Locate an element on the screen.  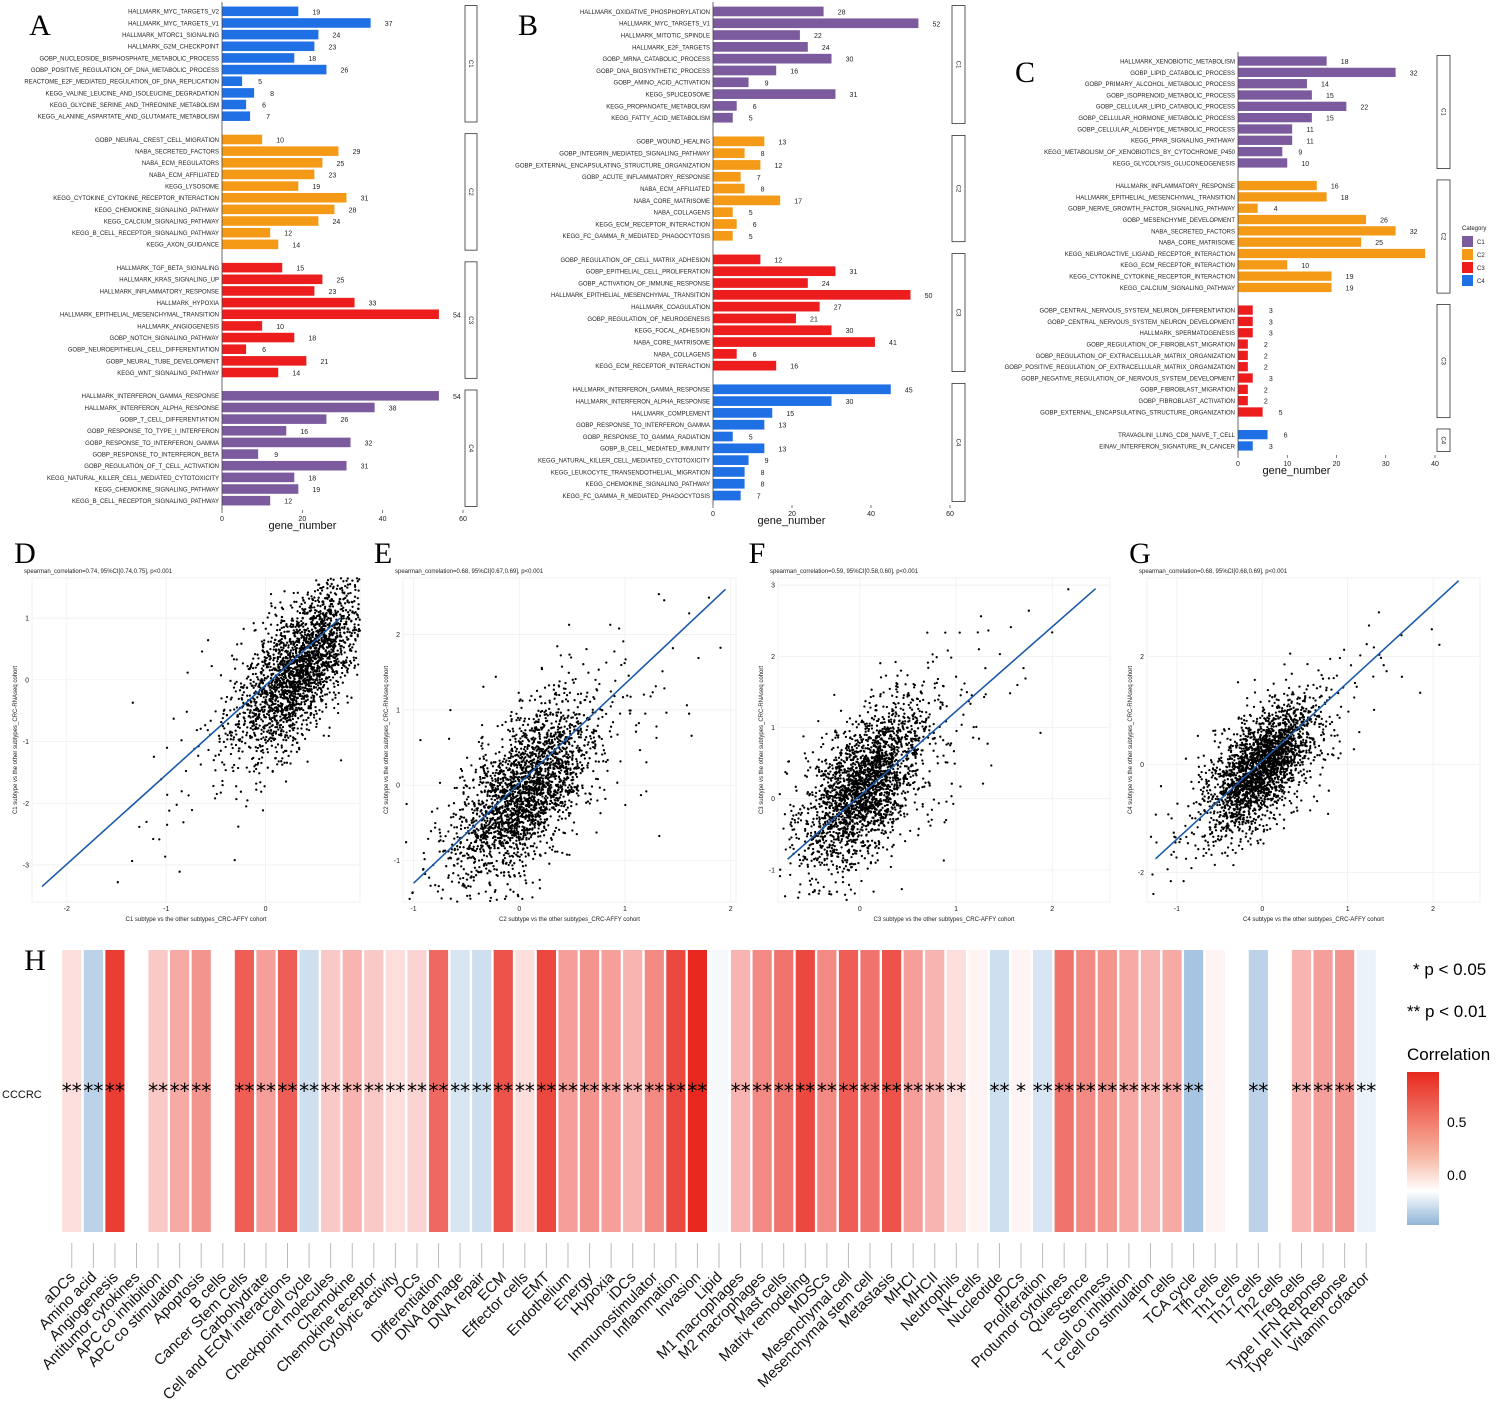
term-label: GOBP_RESPONSE_TO_GAMMA_RADIATION is located at coordinates (646, 438).